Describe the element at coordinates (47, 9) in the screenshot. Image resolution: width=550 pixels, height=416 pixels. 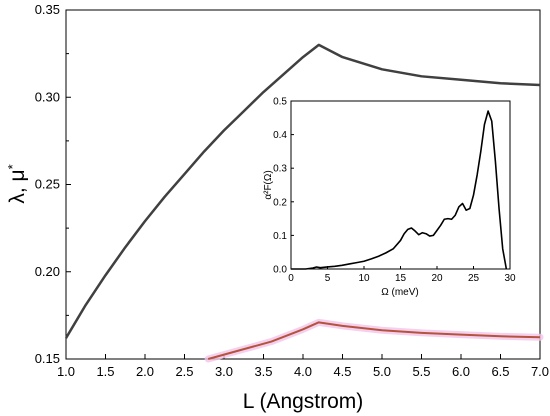
I see `main-y-tick-label: 0.35` at that location.